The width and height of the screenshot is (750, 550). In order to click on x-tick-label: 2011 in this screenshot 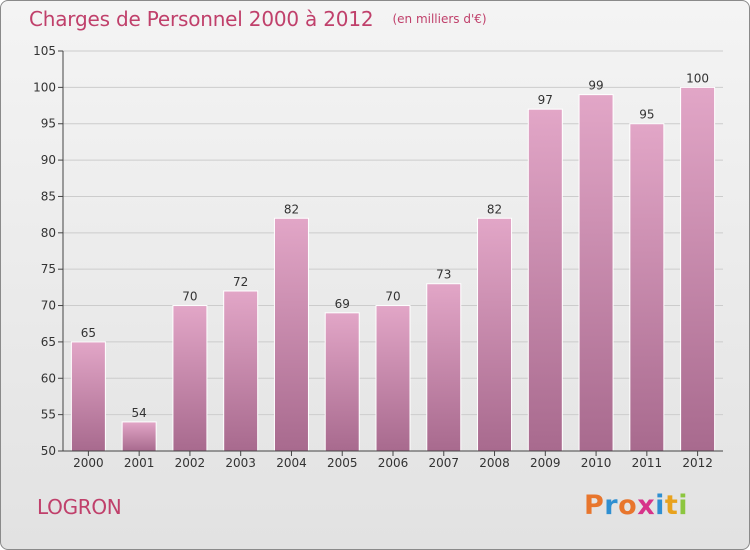, I will do `click(647, 463)`.